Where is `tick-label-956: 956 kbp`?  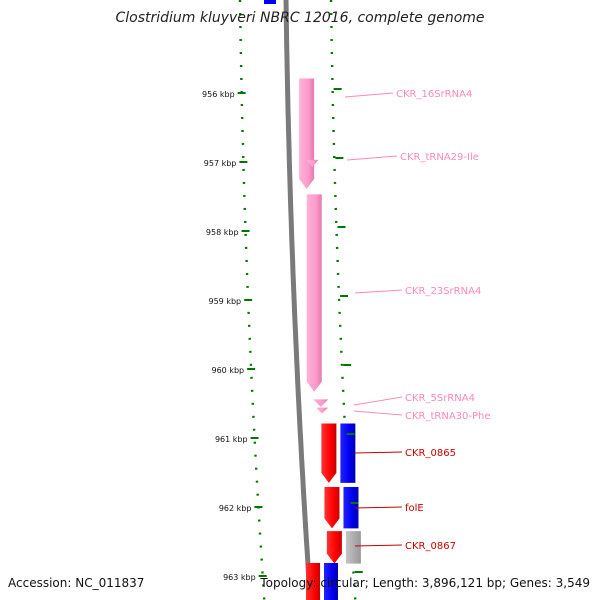 tick-label-956: 956 kbp is located at coordinates (218, 94).